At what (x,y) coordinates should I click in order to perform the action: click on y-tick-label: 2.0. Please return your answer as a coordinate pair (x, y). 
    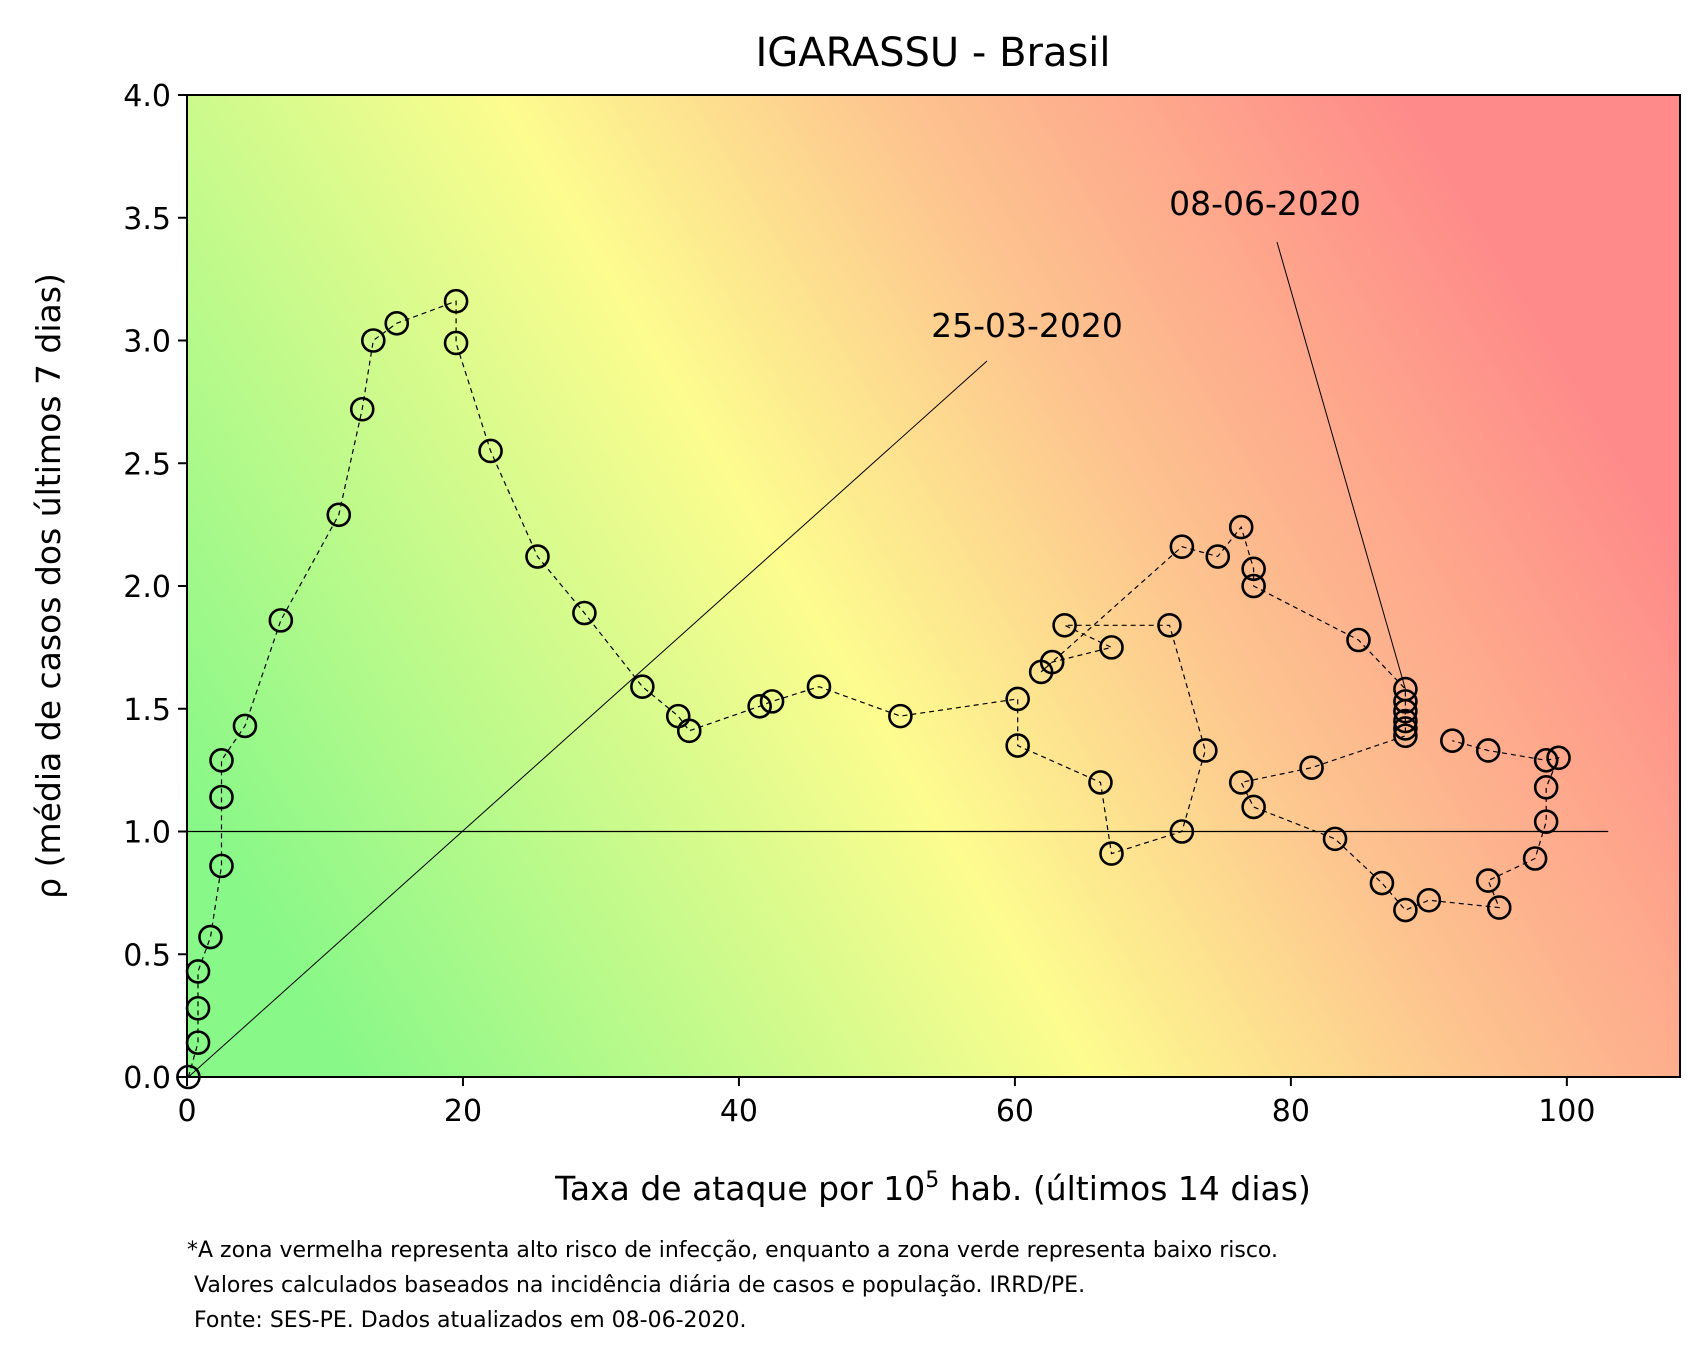
    Looking at the image, I should click on (147, 587).